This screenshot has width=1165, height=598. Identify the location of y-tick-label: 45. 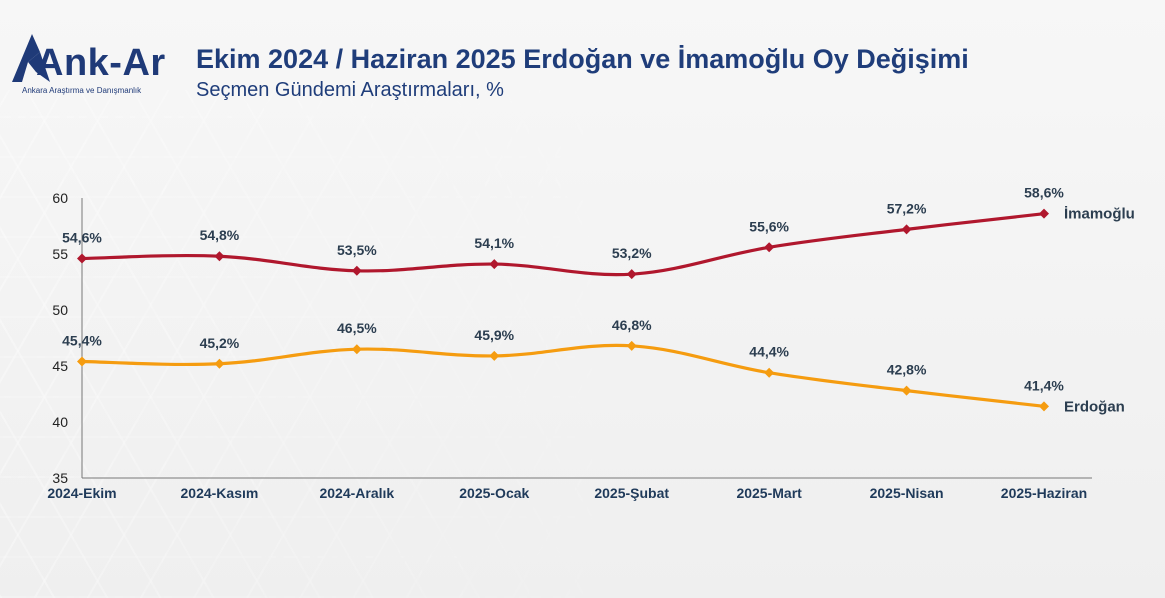
(60, 366).